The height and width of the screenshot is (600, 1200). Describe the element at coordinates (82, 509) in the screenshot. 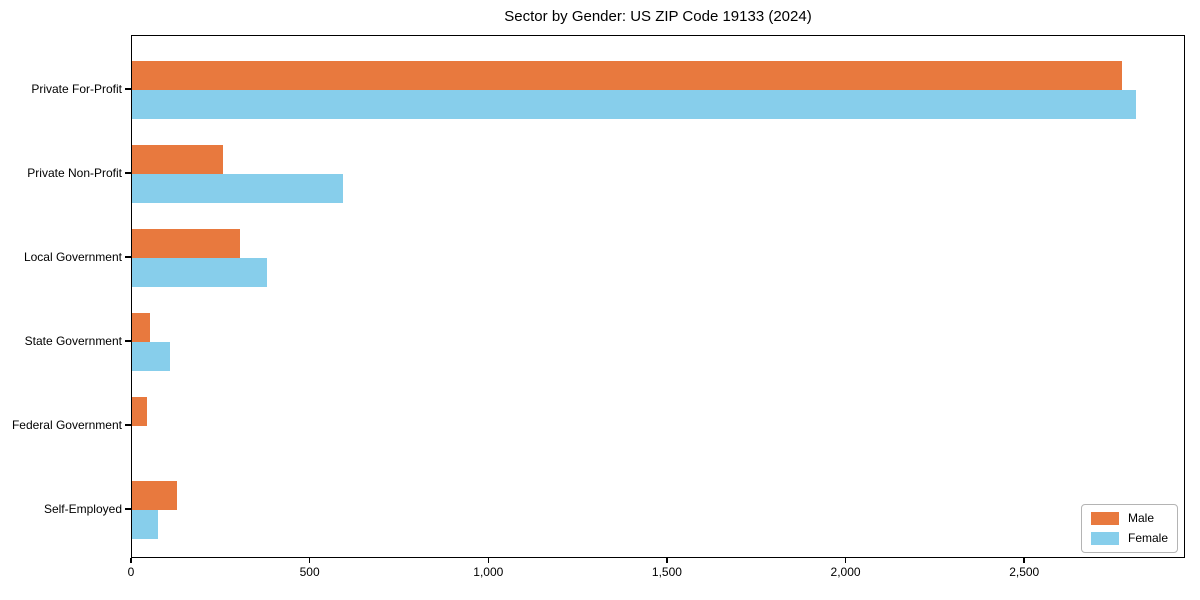

I see `y-axis-label-5: Self-Employed` at that location.